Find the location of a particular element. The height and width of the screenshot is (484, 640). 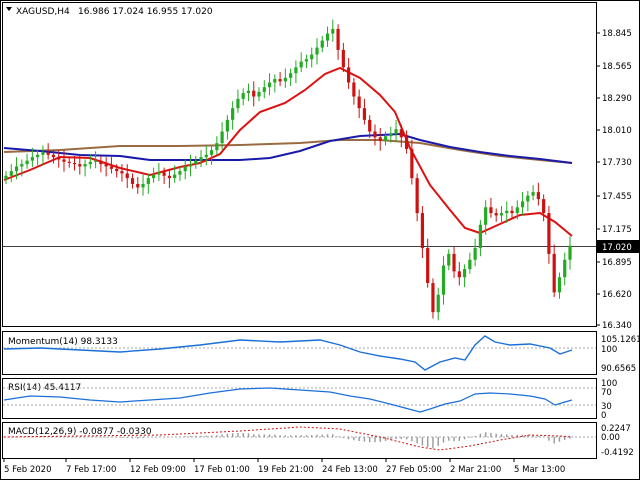

macd-tick: 0.2247 is located at coordinates (616, 429).